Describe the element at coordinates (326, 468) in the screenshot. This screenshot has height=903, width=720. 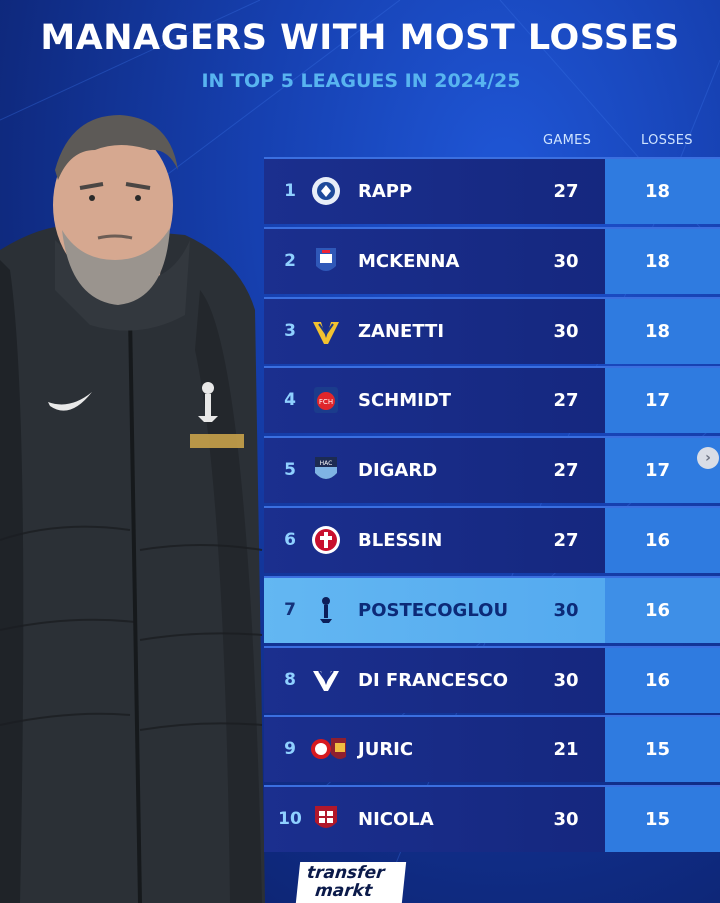
I see `le-havre-crest-icon: HAC` at that location.